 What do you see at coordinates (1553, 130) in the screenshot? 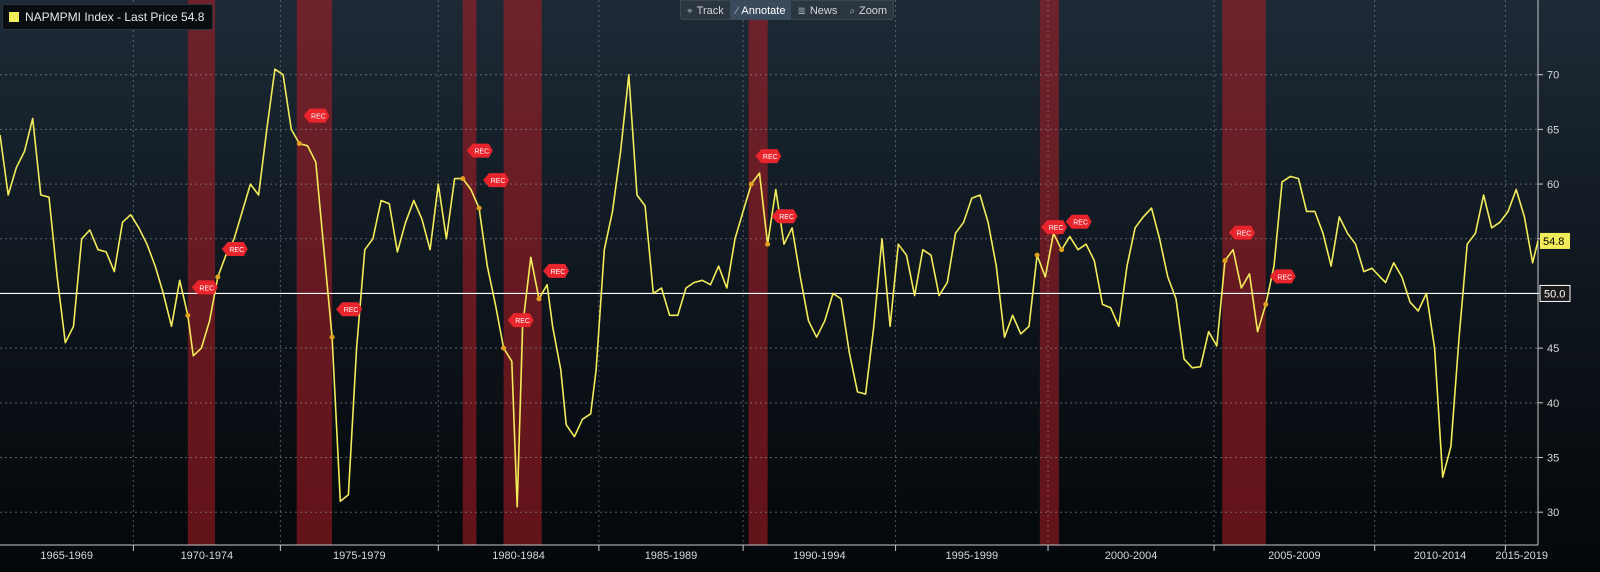
I see `y-tick-label: 65` at bounding box center [1553, 130].